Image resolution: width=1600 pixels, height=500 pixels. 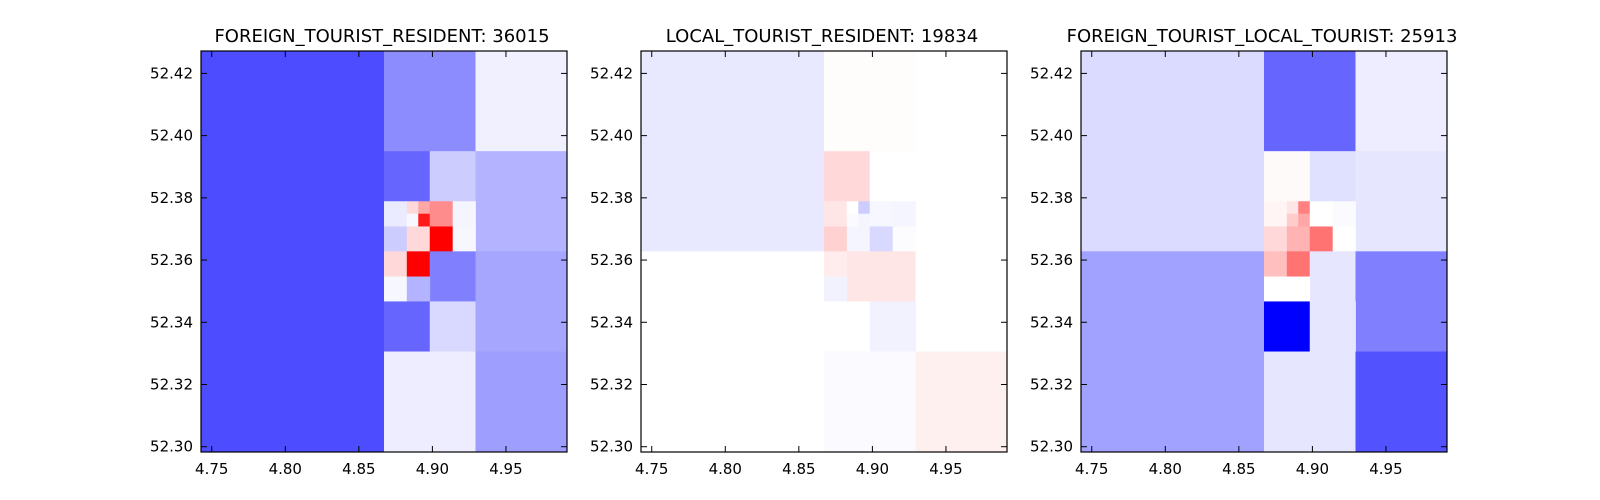 What do you see at coordinates (822, 36) in the screenshot?
I see `subplot-2-title: LOCAL_TOURIST_RESIDENT: 19834` at bounding box center [822, 36].